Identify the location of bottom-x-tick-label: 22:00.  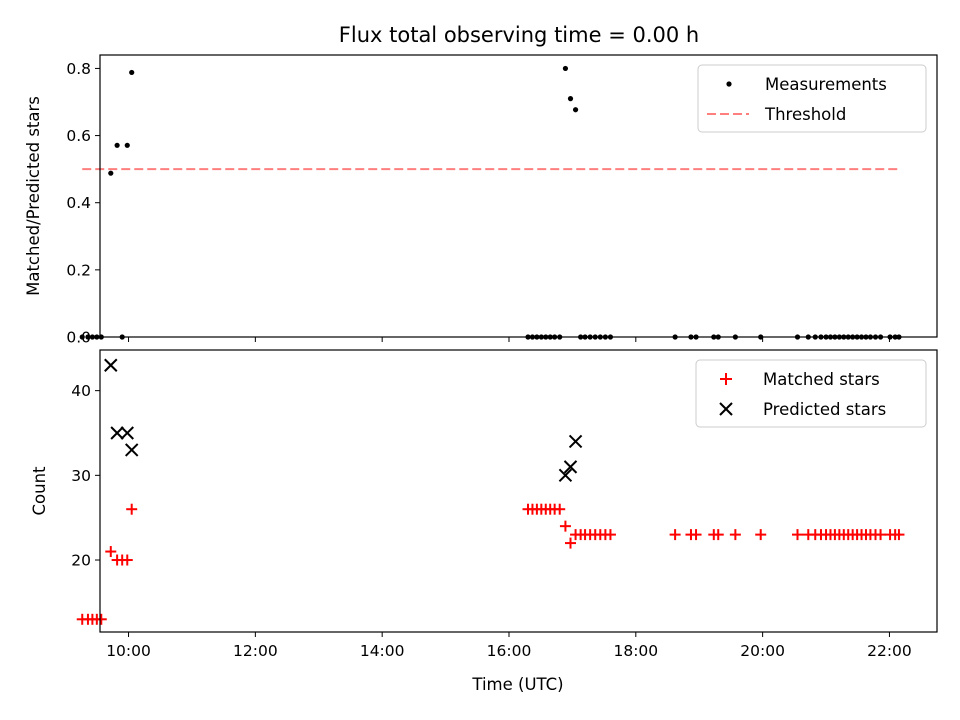
(889, 651).